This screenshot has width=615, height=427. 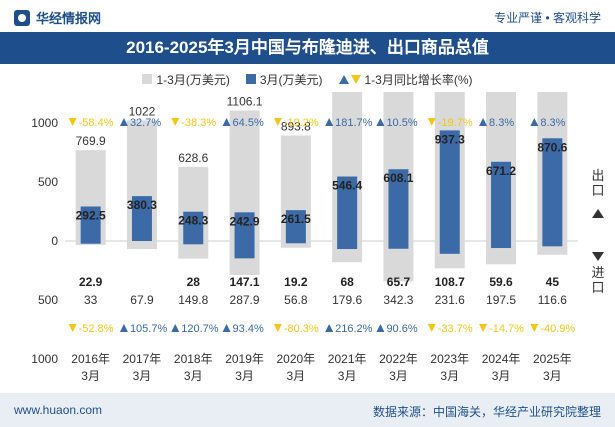 I want to click on legend-label-monthly: 3月(万美元), so click(x=291, y=79).